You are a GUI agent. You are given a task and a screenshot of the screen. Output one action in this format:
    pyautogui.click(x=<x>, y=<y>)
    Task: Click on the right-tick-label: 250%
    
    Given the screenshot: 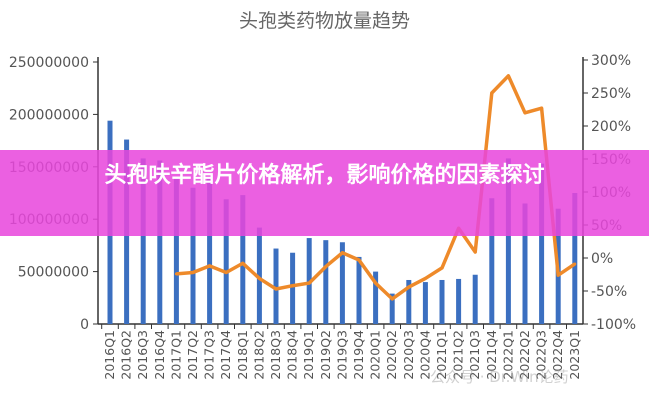 What is the action you would take?
    pyautogui.click(x=611, y=94)
    